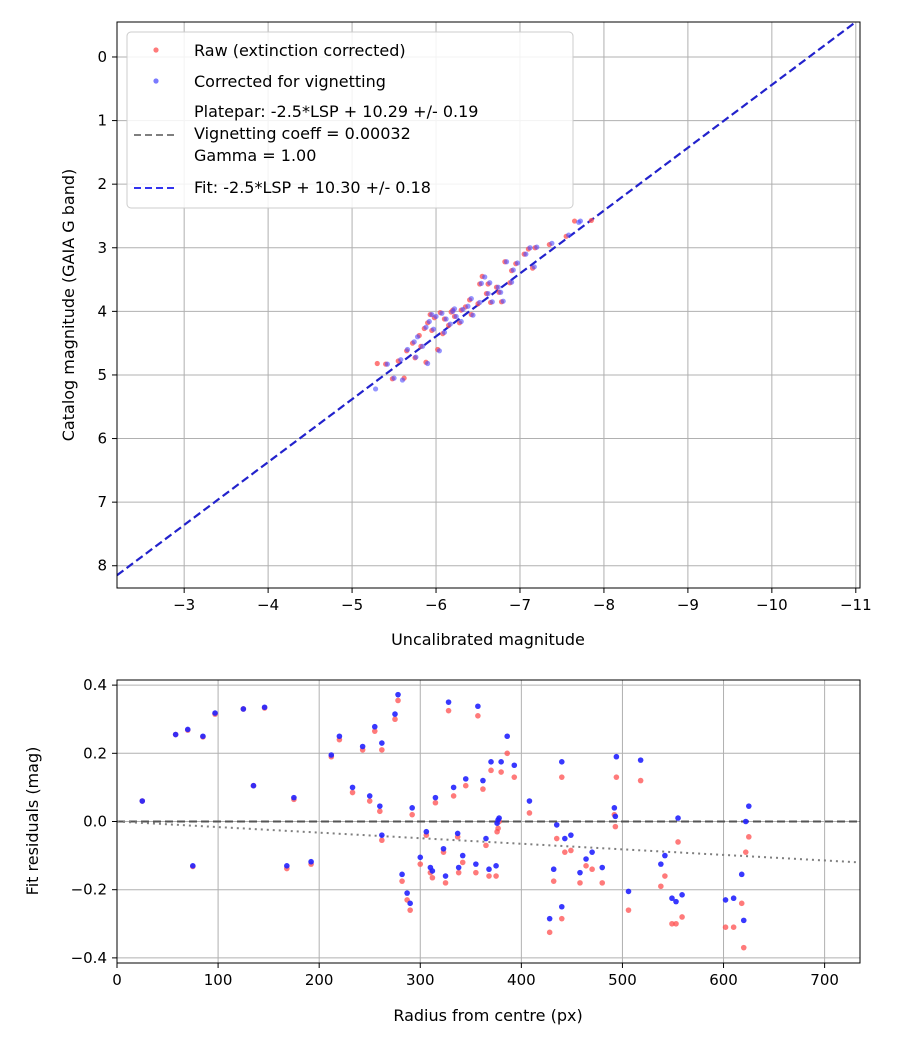 This screenshot has height=1050, width=900. What do you see at coordinates (688, 605) in the screenshot?
I see `top-x-tick-label: −9` at bounding box center [688, 605].